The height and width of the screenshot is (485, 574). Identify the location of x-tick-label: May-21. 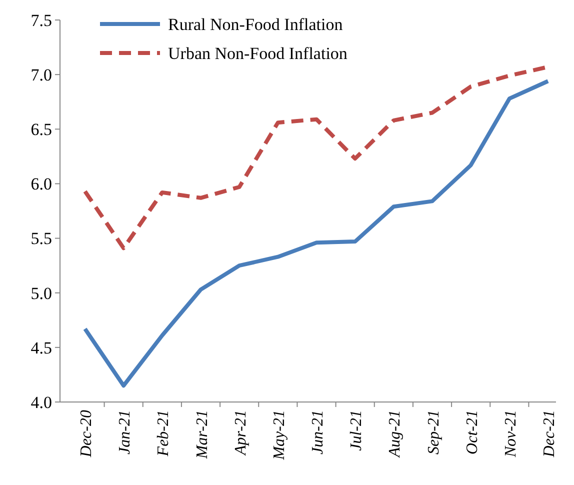
(279, 435).